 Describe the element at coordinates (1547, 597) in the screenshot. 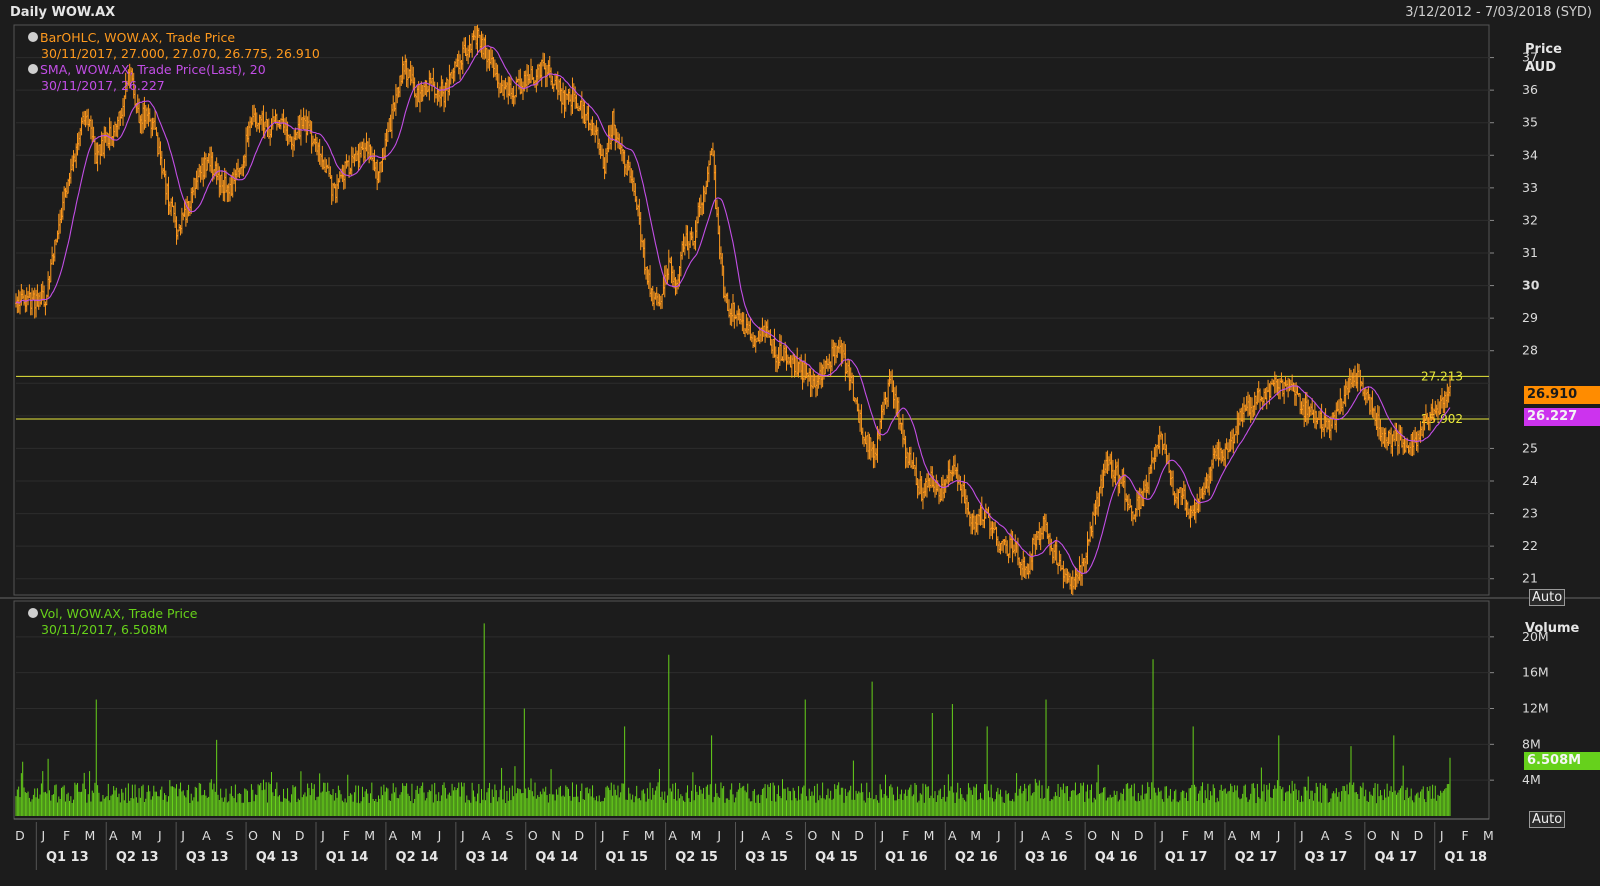

I see `price-auto-scale-button: Auto` at that location.